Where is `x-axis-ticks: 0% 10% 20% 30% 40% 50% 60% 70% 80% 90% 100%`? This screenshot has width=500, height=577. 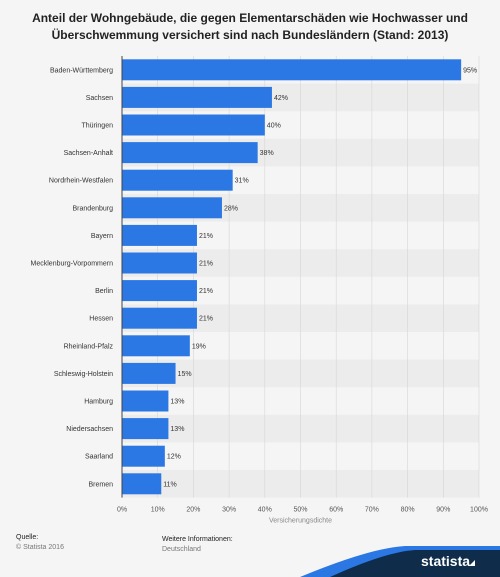
x-axis-ticks: 0% 10% 20% 30% 40% 50% 60% 70% 80% 90% 100% is located at coordinates (302, 510).